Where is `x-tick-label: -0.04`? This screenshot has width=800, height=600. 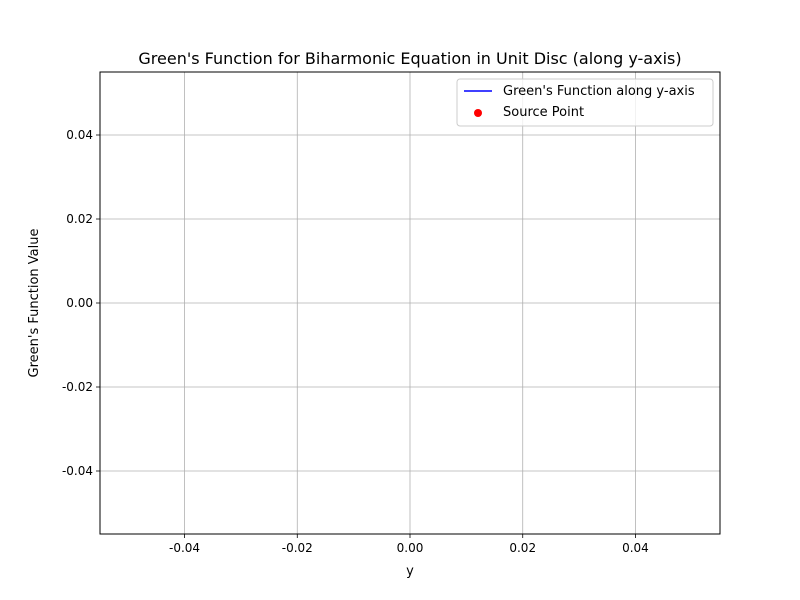 x-tick-label: -0.04 is located at coordinates (184, 548).